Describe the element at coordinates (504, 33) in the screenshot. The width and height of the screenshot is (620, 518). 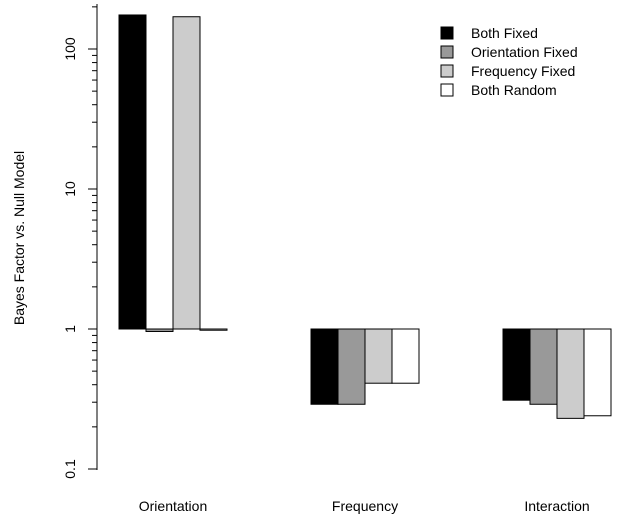
I see `legend-entry: Both Fixed` at that location.